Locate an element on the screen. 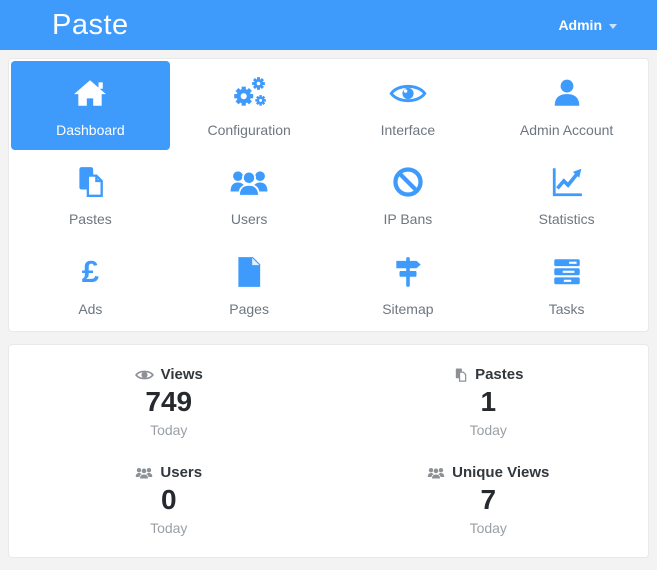 The width and height of the screenshot is (657, 570). file-icon is located at coordinates (249, 272).